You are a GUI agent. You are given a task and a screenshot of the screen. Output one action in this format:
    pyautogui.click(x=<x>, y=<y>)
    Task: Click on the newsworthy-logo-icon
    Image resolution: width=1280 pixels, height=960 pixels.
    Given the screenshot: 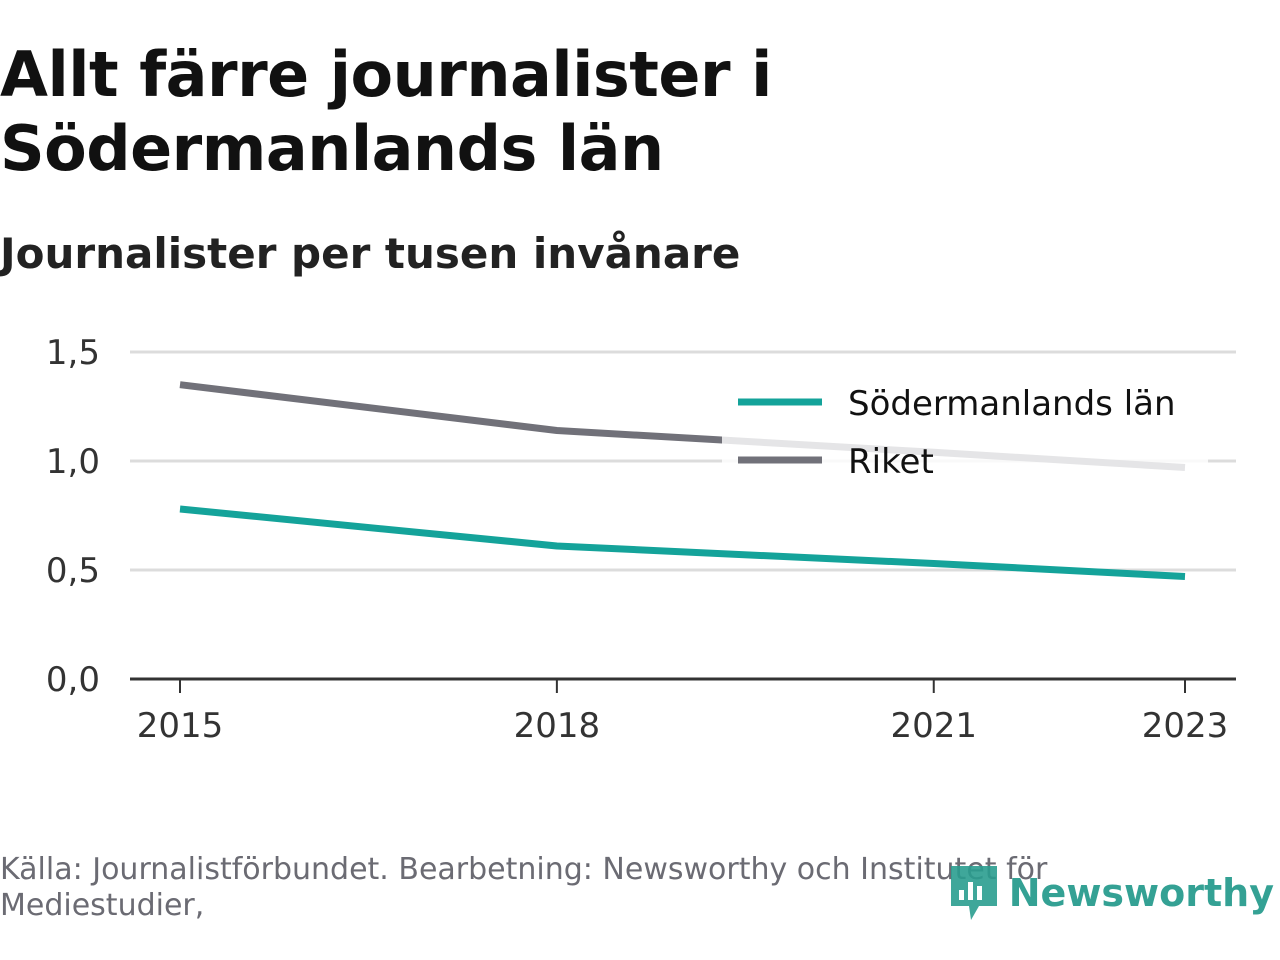 What is the action you would take?
    pyautogui.click(x=973, y=893)
    